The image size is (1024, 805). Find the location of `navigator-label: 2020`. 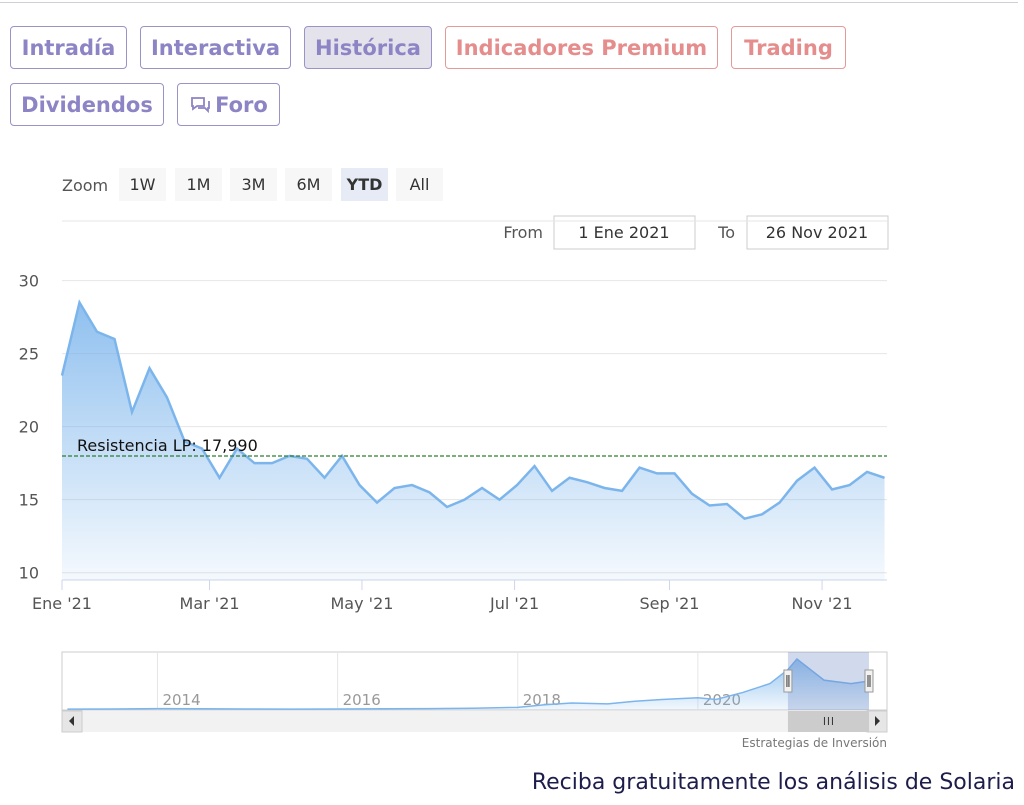

navigator-label: 2020 is located at coordinates (722, 700).